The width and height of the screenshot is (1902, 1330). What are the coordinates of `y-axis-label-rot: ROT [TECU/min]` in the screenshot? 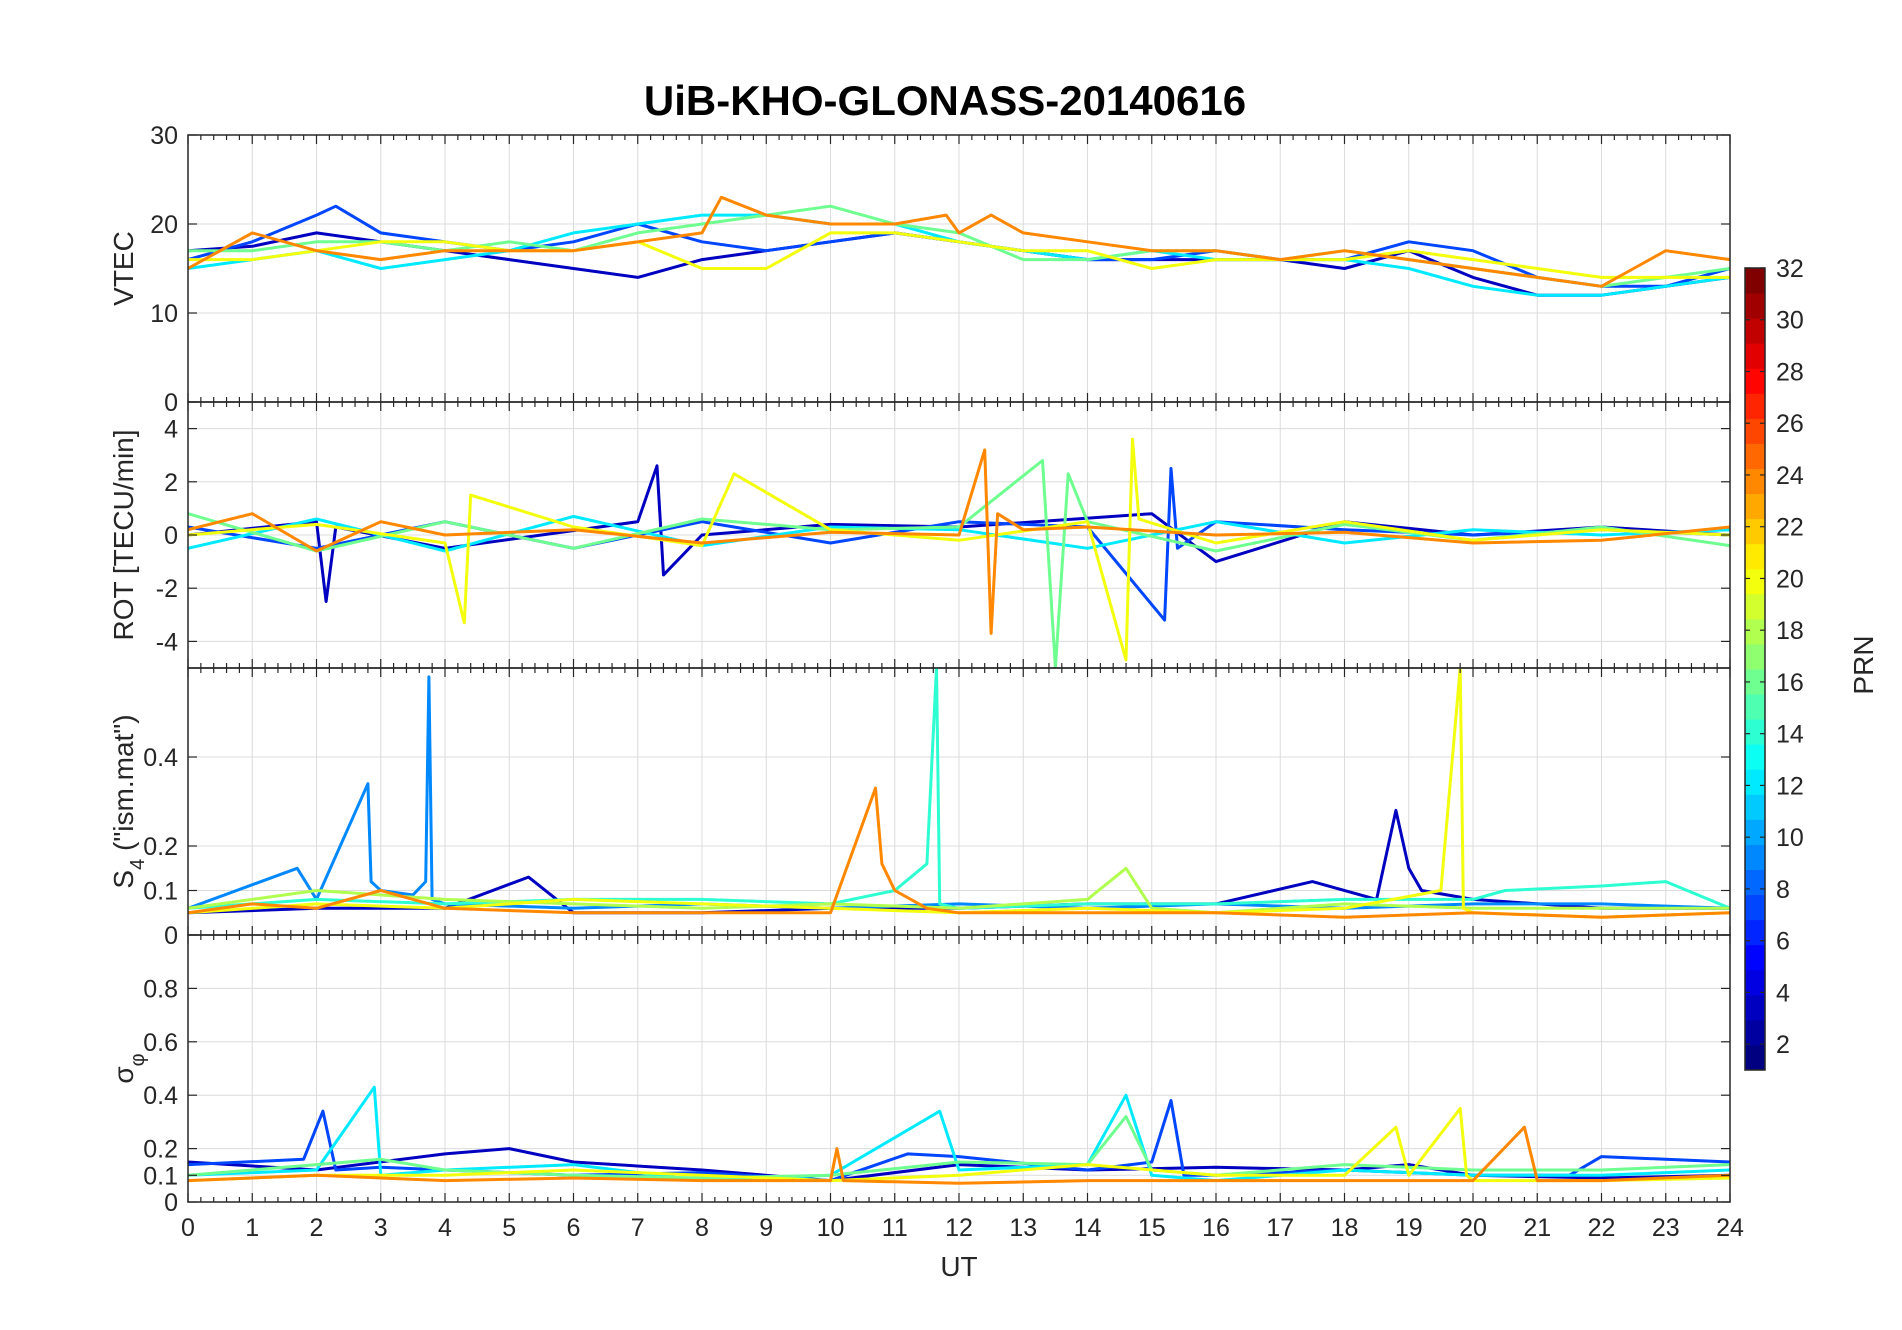 It's located at (123, 534).